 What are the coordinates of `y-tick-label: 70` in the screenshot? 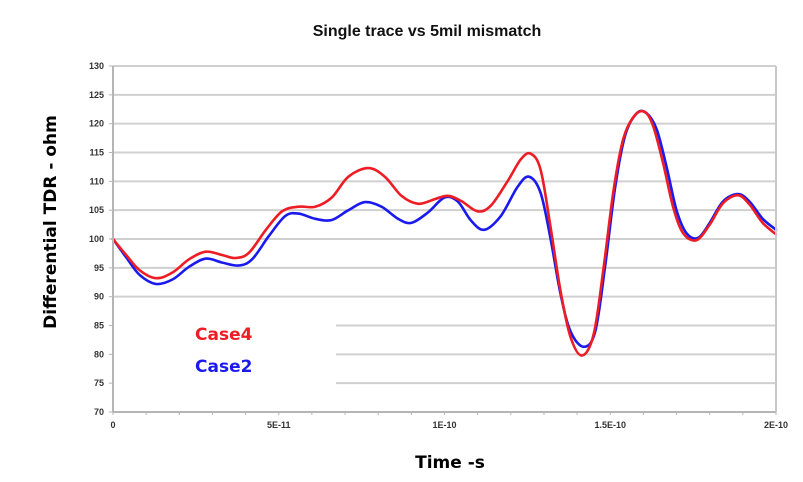 It's located at (99, 412).